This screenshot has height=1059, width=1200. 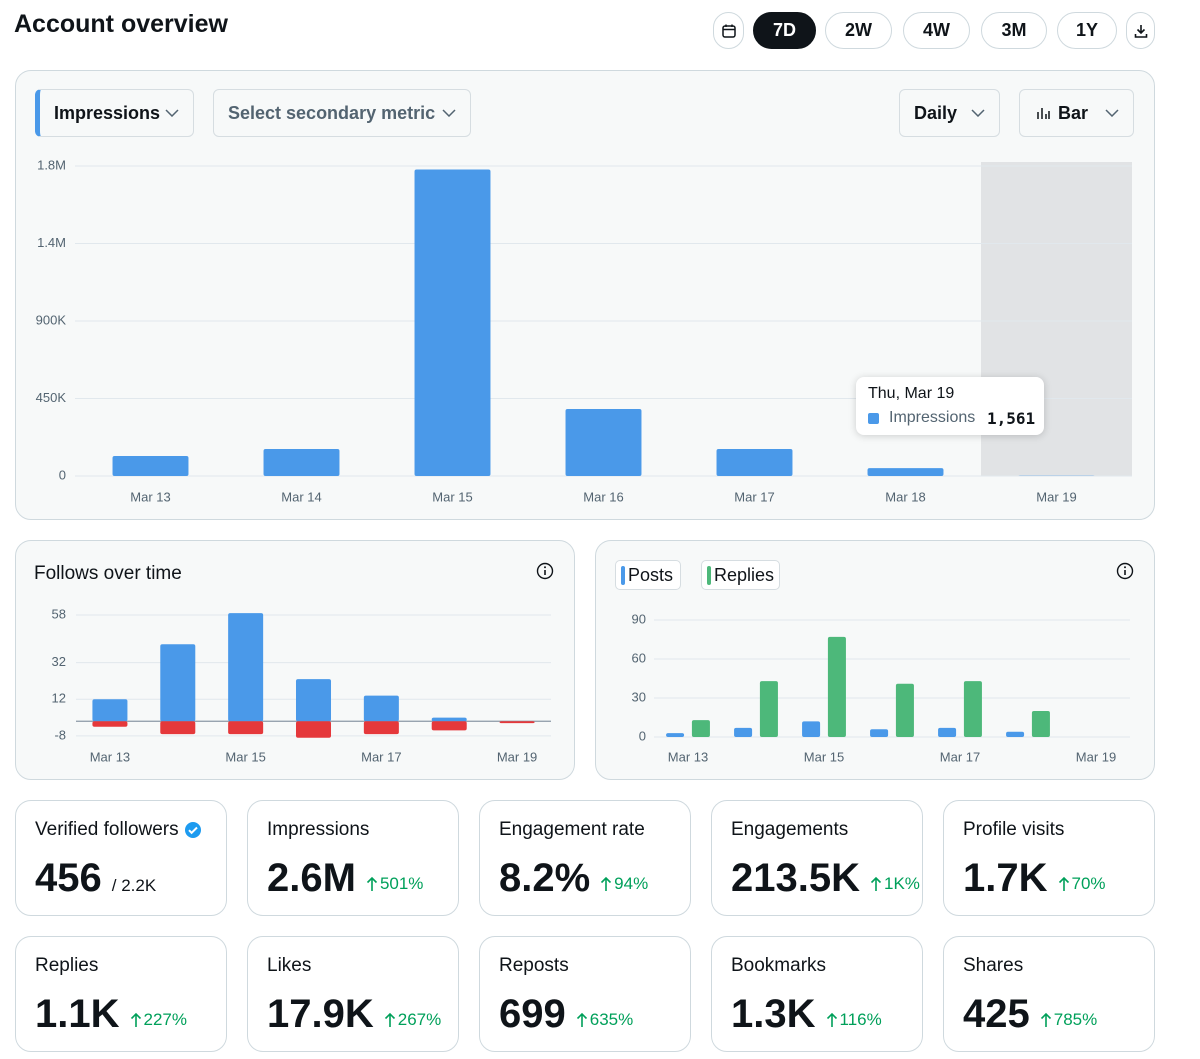 I want to click on y-tick-label: 30, so click(x=639, y=696).